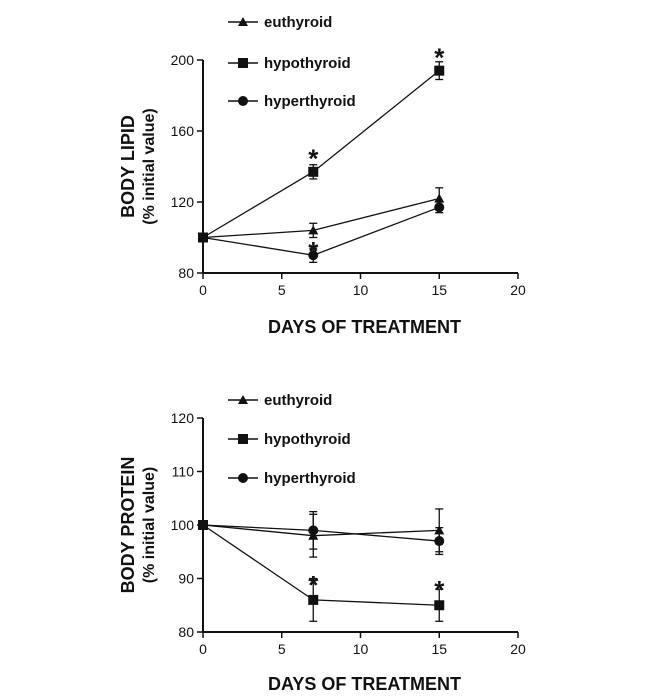  What do you see at coordinates (186, 579) in the screenshot?
I see `y-tick-label: 90` at bounding box center [186, 579].